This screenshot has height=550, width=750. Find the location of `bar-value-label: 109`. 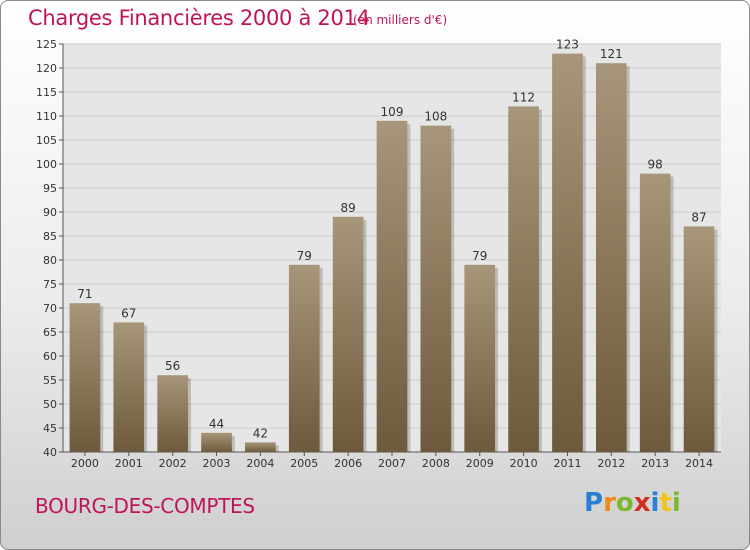

bar-value-label: 109 is located at coordinates (392, 112).